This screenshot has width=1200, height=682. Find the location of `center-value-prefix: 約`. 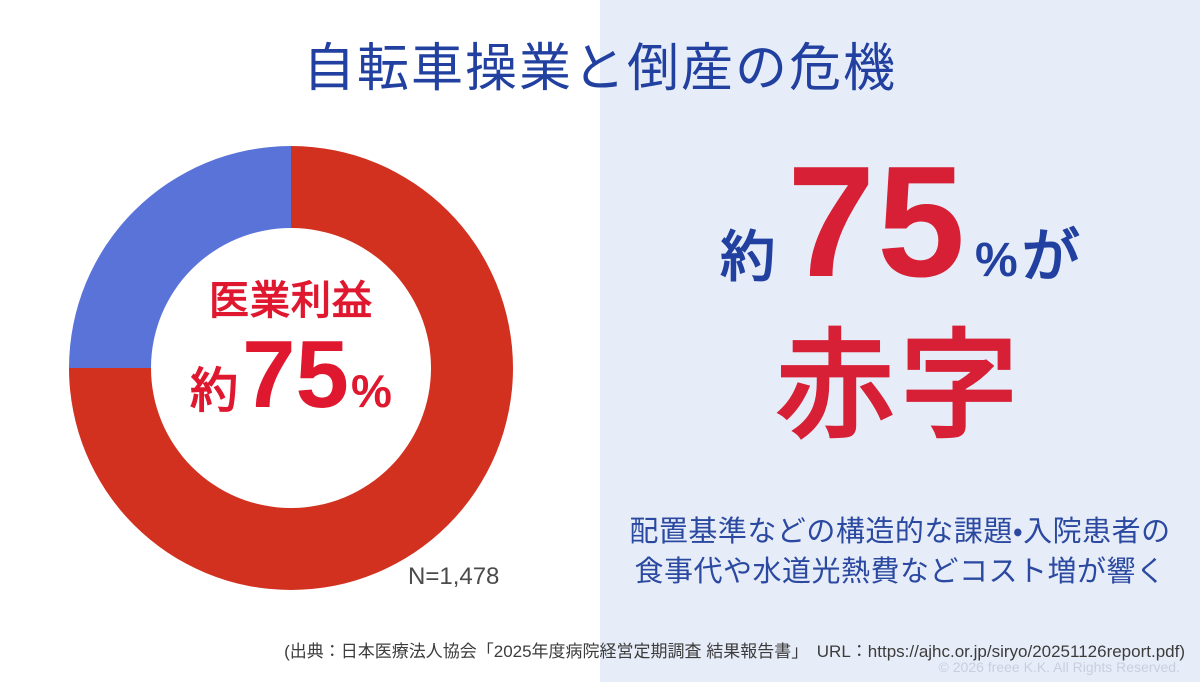

center-value-prefix: 約 is located at coordinates (214, 391).